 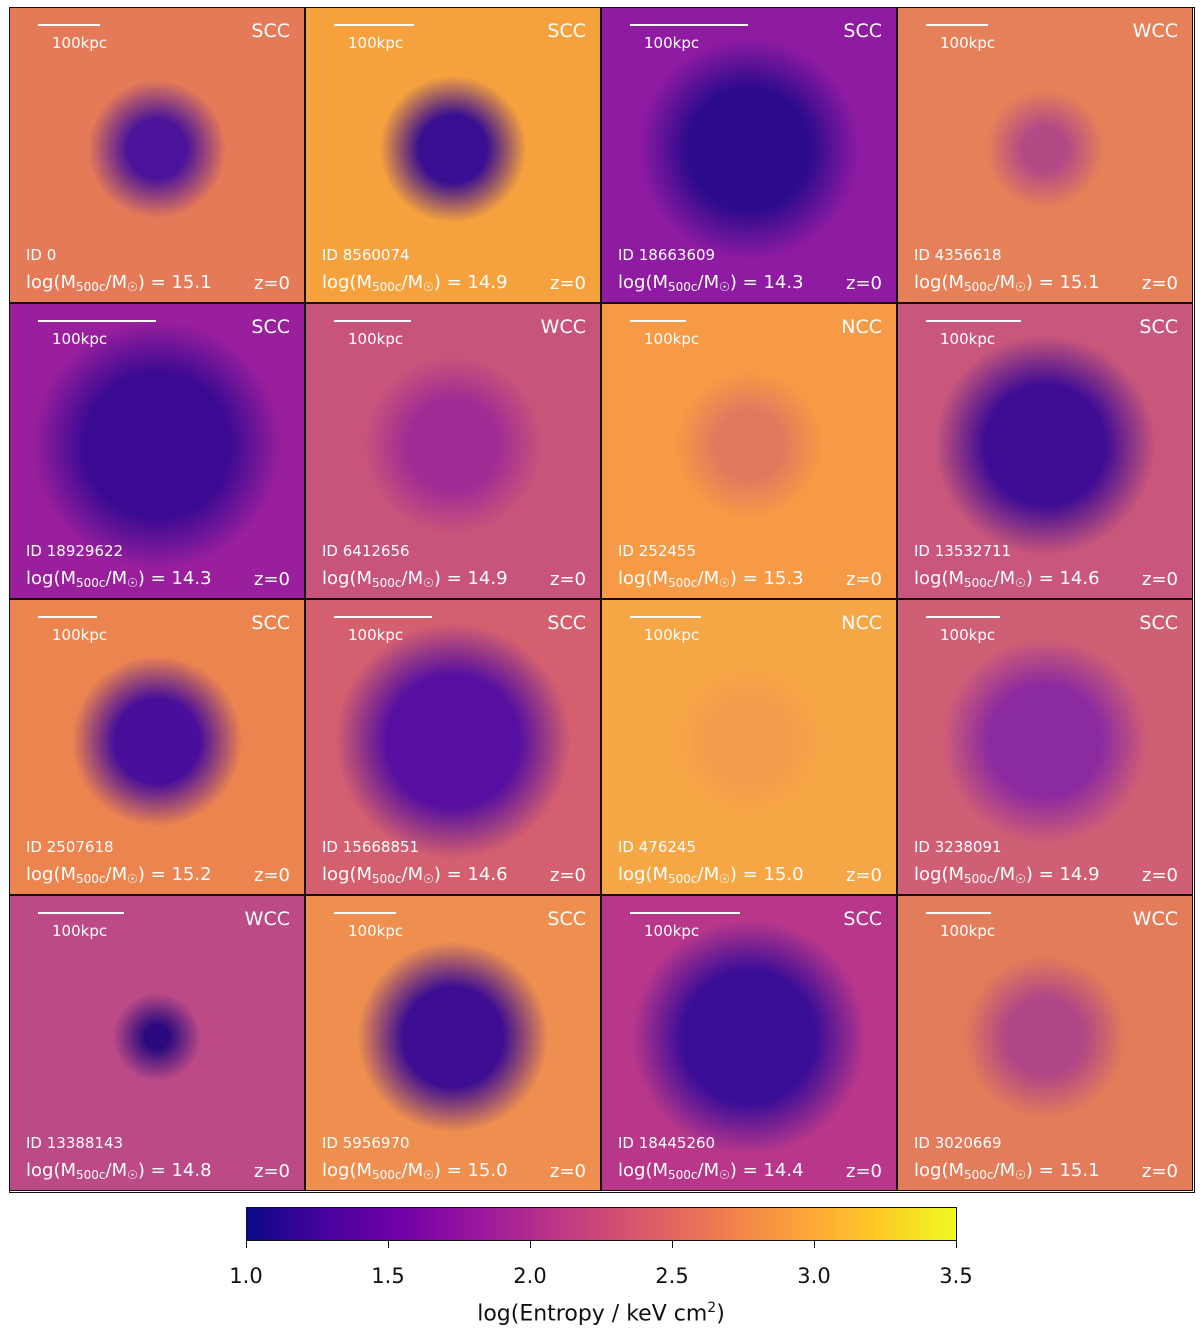 What do you see at coordinates (70, 847) in the screenshot?
I see `halo-id-label: ID 2507618` at bounding box center [70, 847].